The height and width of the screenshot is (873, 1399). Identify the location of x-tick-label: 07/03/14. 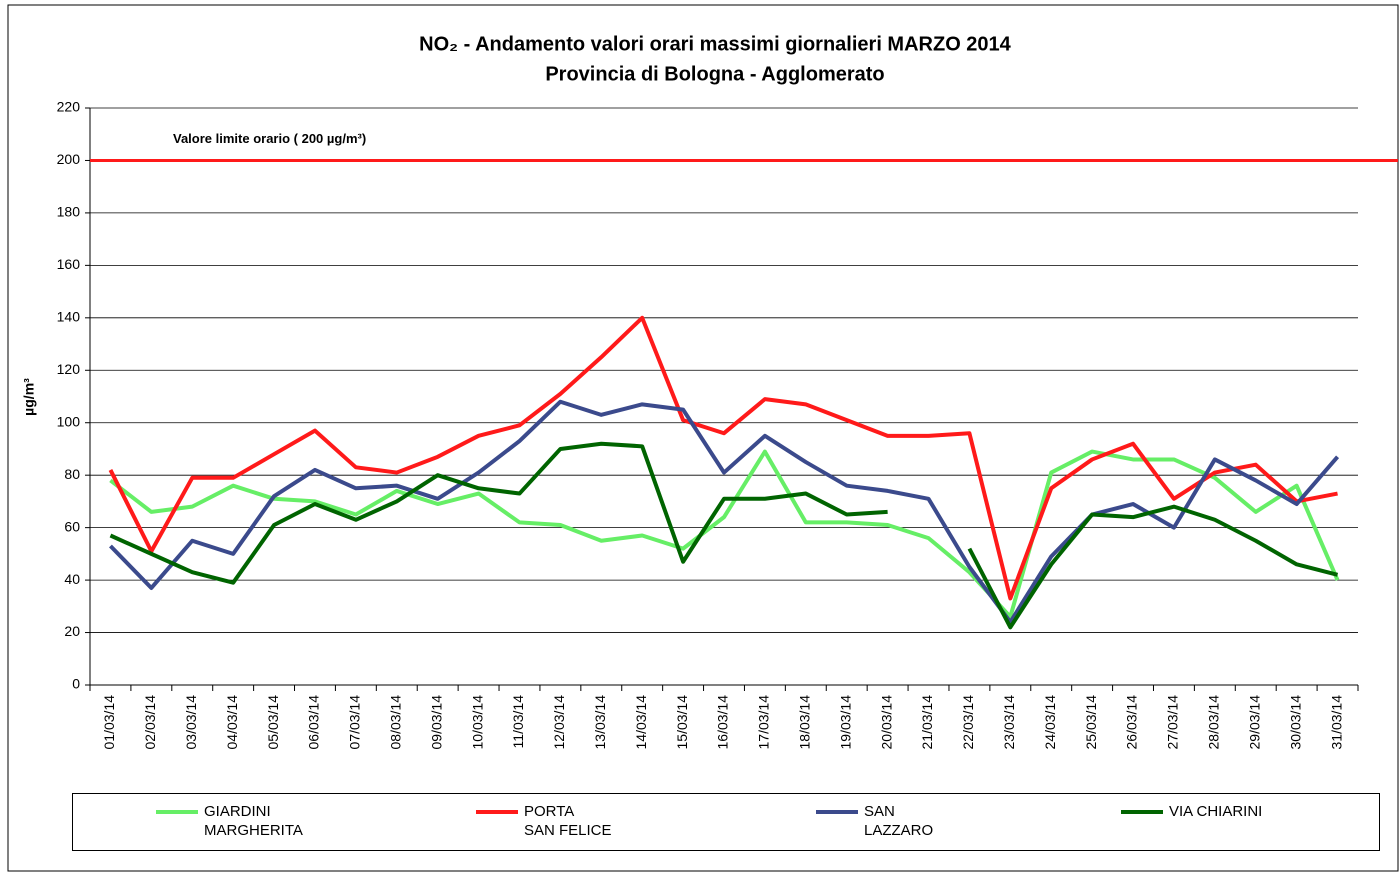
(355, 722).